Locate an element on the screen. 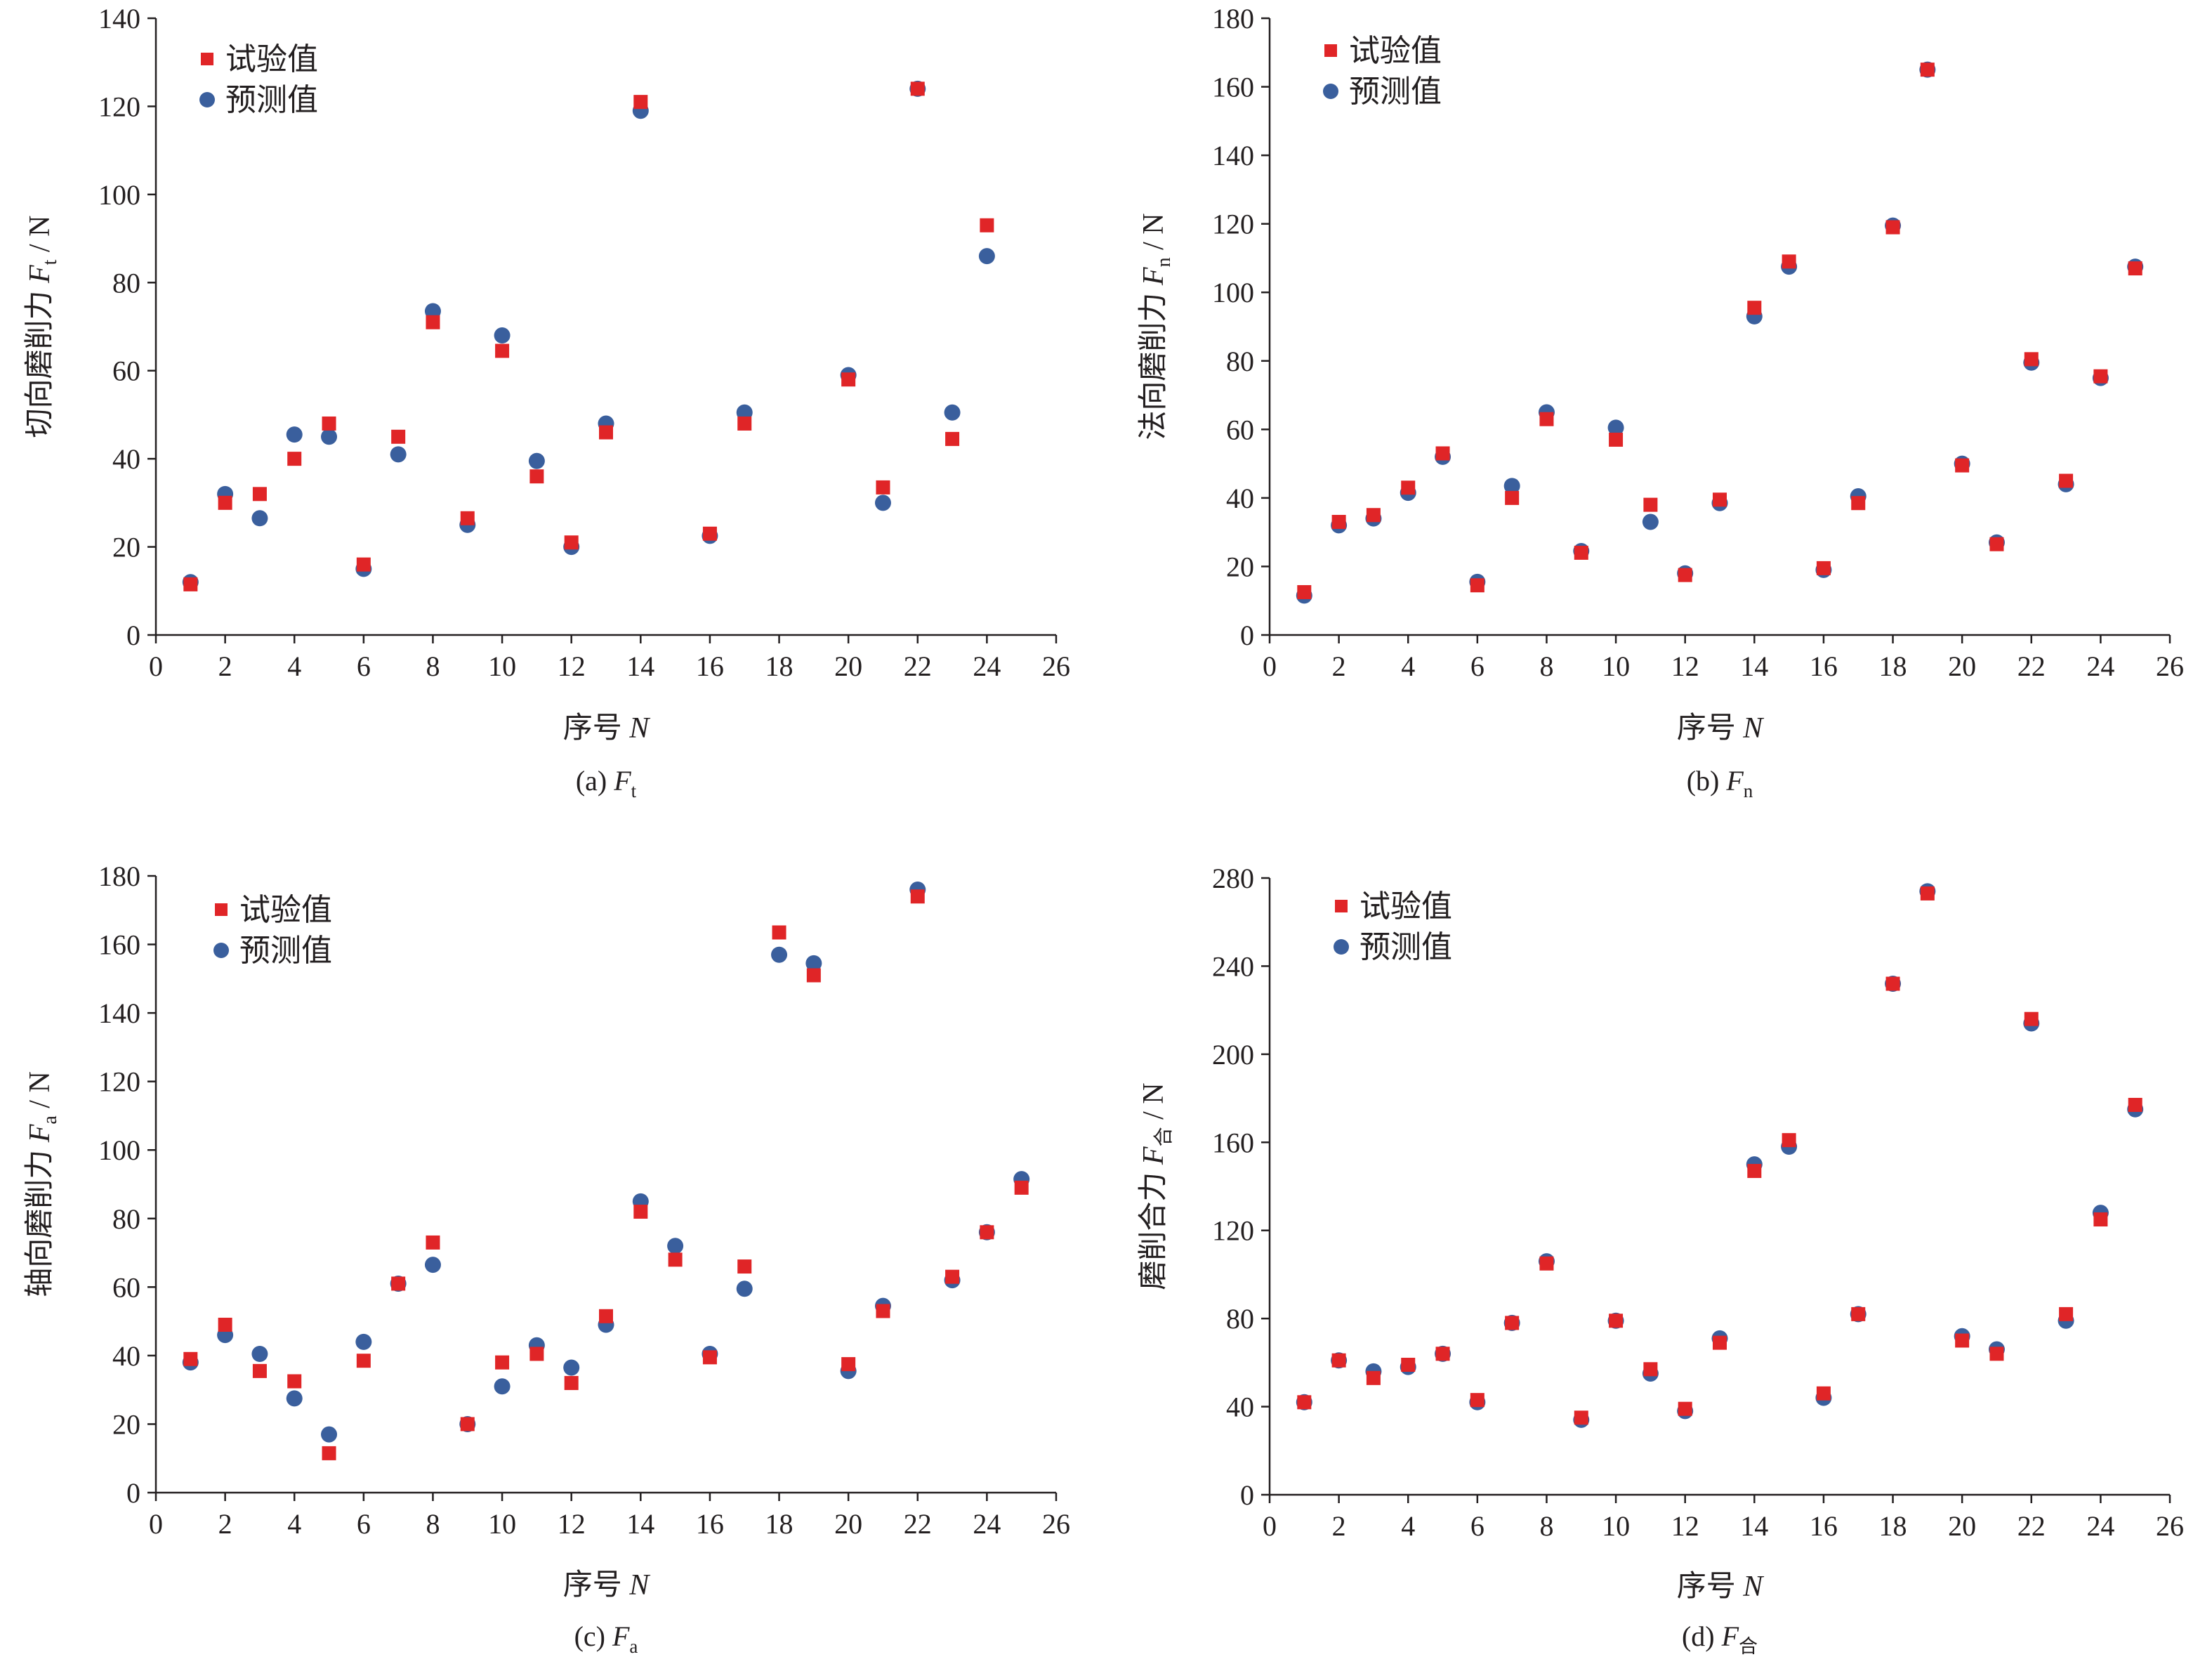 The width and height of the screenshot is (2212, 1657). y-tick-label: 100 is located at coordinates (119, 1150).